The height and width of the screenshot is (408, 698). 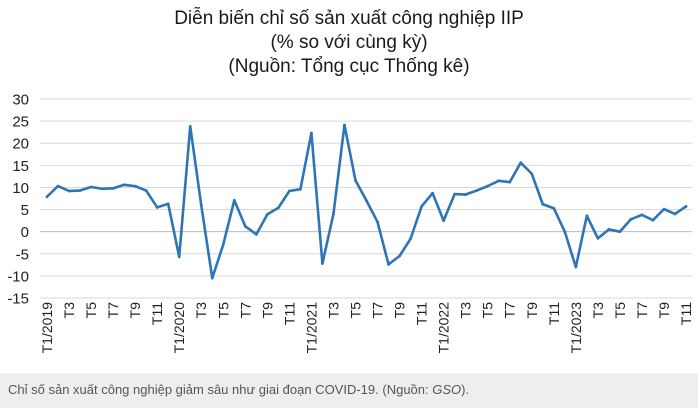 What do you see at coordinates (18, 299) in the screenshot?
I see `y-tick-label: -15` at bounding box center [18, 299].